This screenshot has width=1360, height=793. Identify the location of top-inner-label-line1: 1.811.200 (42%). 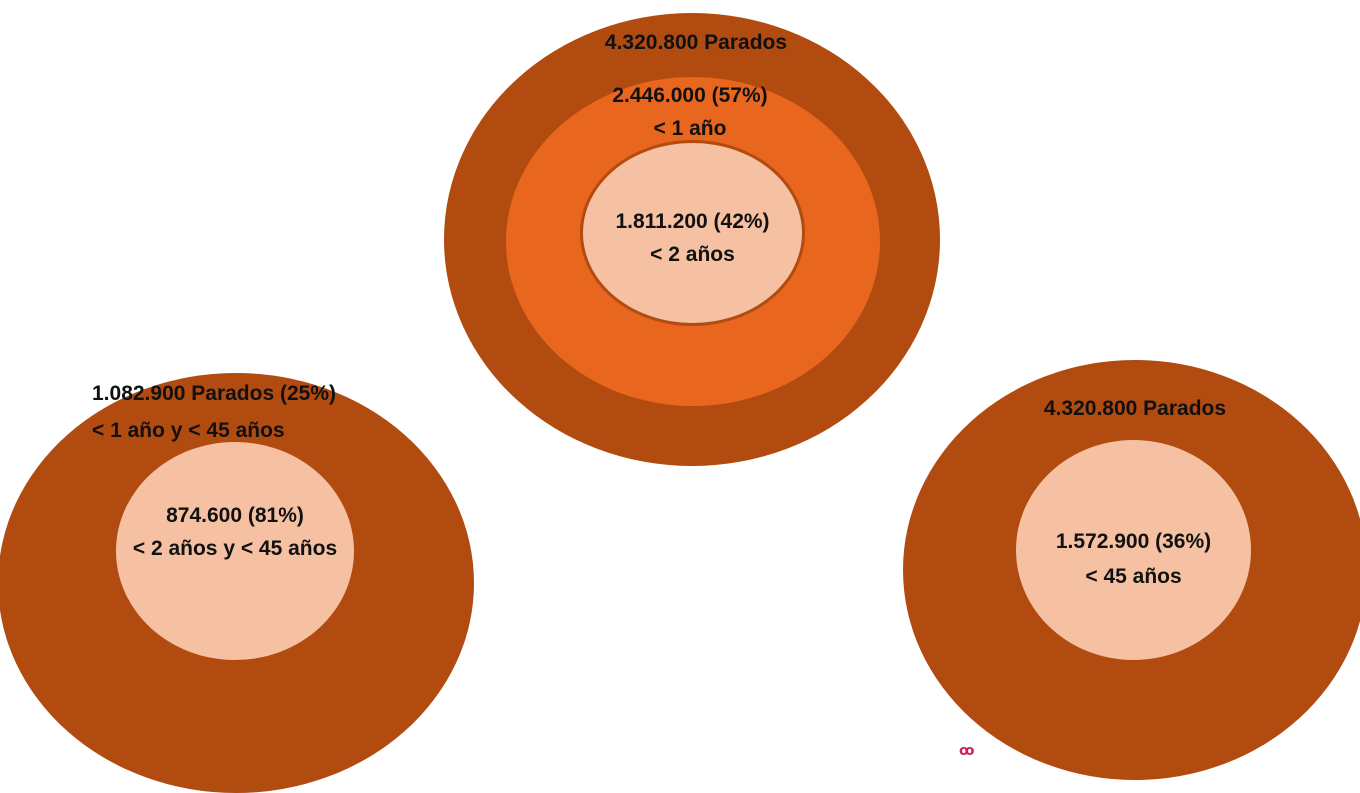
(692, 221).